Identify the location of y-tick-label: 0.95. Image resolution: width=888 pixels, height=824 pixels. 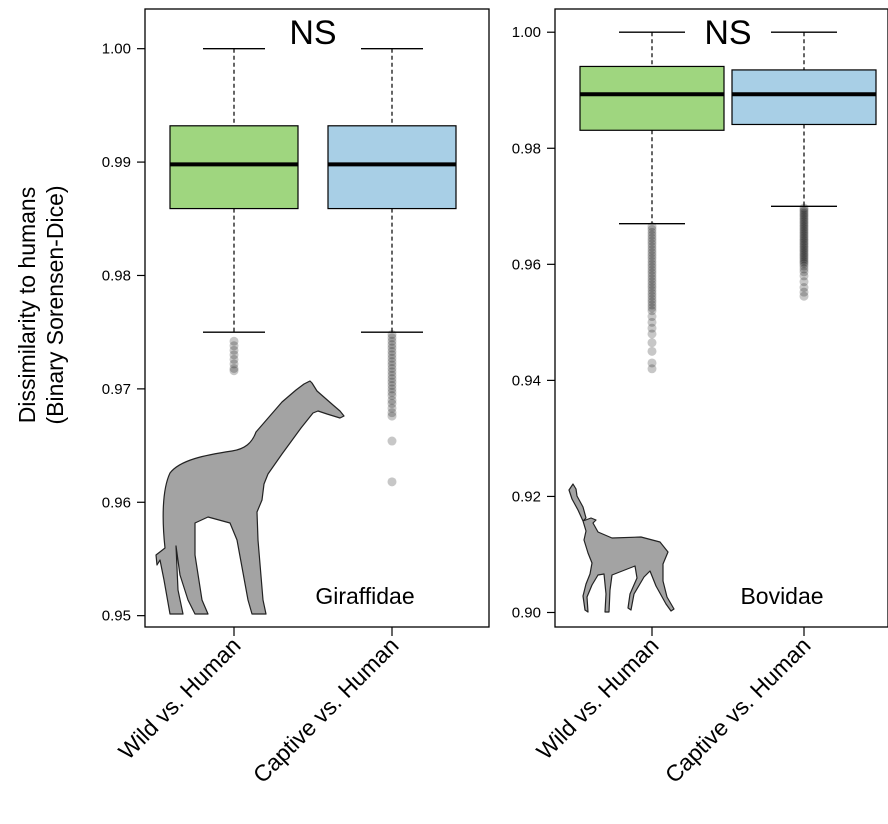
(116, 616).